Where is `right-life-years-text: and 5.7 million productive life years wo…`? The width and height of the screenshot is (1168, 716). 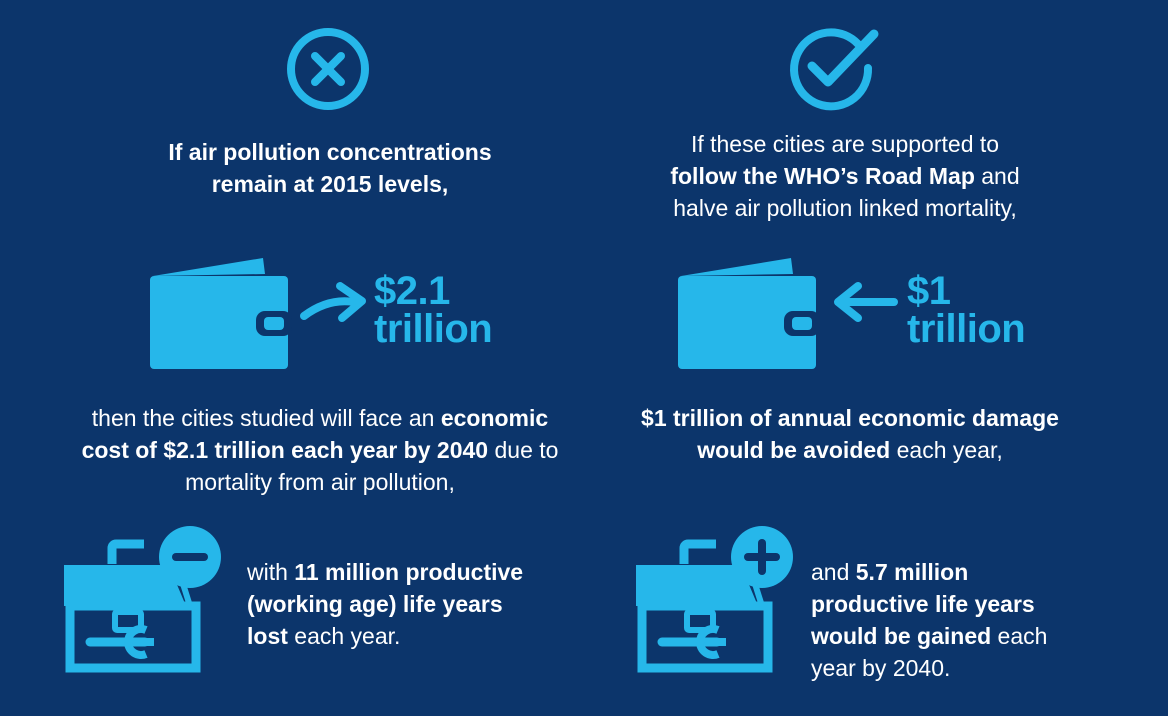
right-life-years-text: and 5.7 million productive life years wo… is located at coordinates (929, 620).